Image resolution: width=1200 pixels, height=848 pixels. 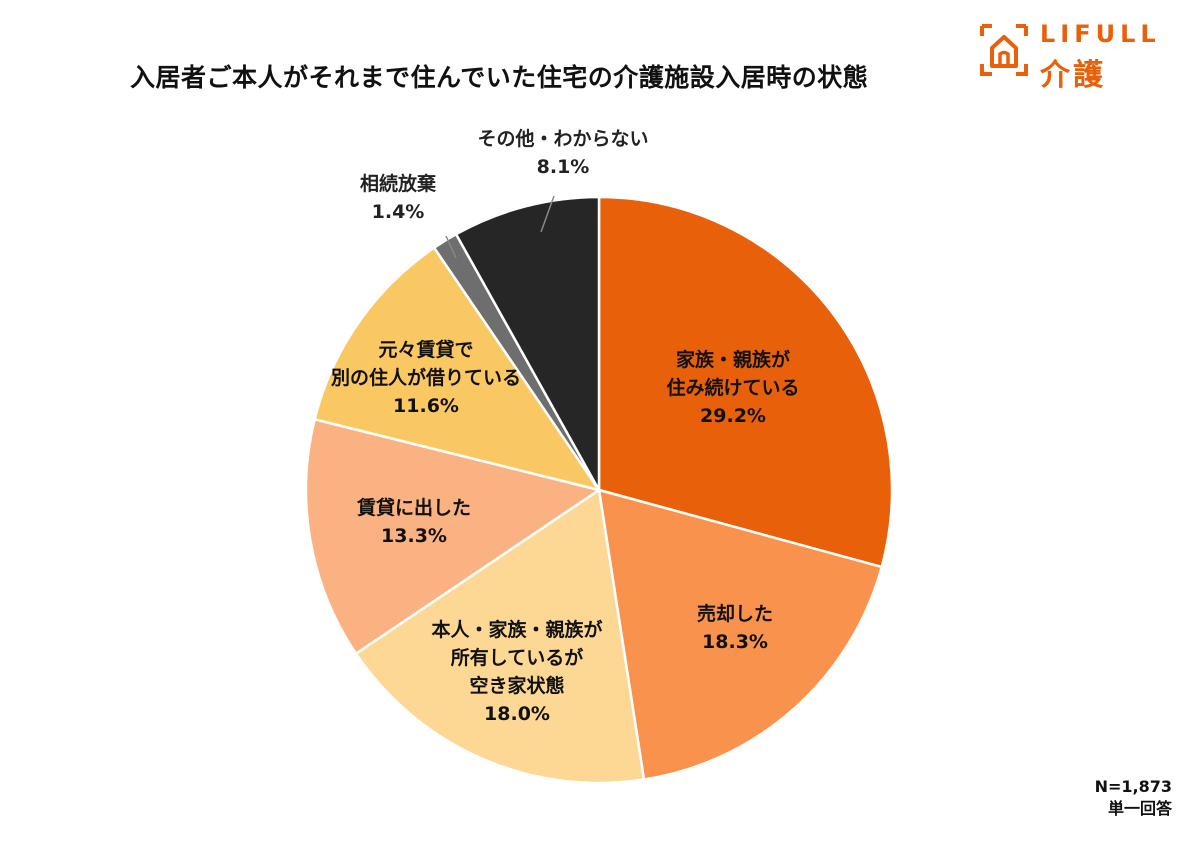 What do you see at coordinates (1133, 786) in the screenshot?
I see `sample-size: N=1,873` at bounding box center [1133, 786].